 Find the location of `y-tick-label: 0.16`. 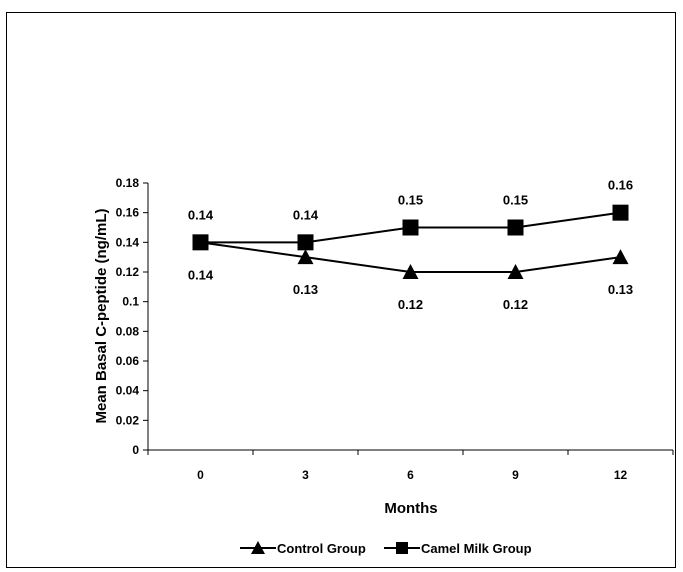

y-tick-label: 0.16 is located at coordinates (128, 213).